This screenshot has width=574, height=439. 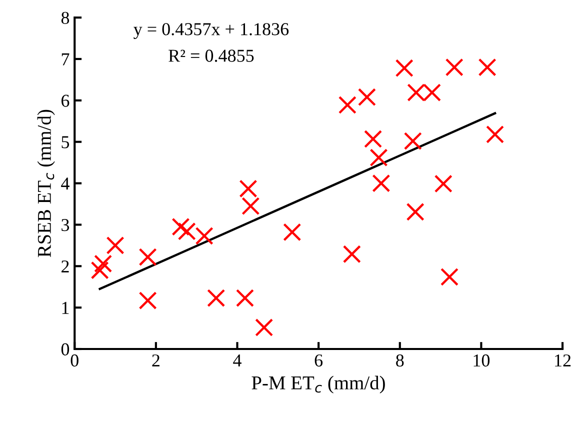 What do you see at coordinates (318, 385) in the screenshot?
I see `x-axis-title: P-M ET$_{c}$ (mm/d)` at bounding box center [318, 385].